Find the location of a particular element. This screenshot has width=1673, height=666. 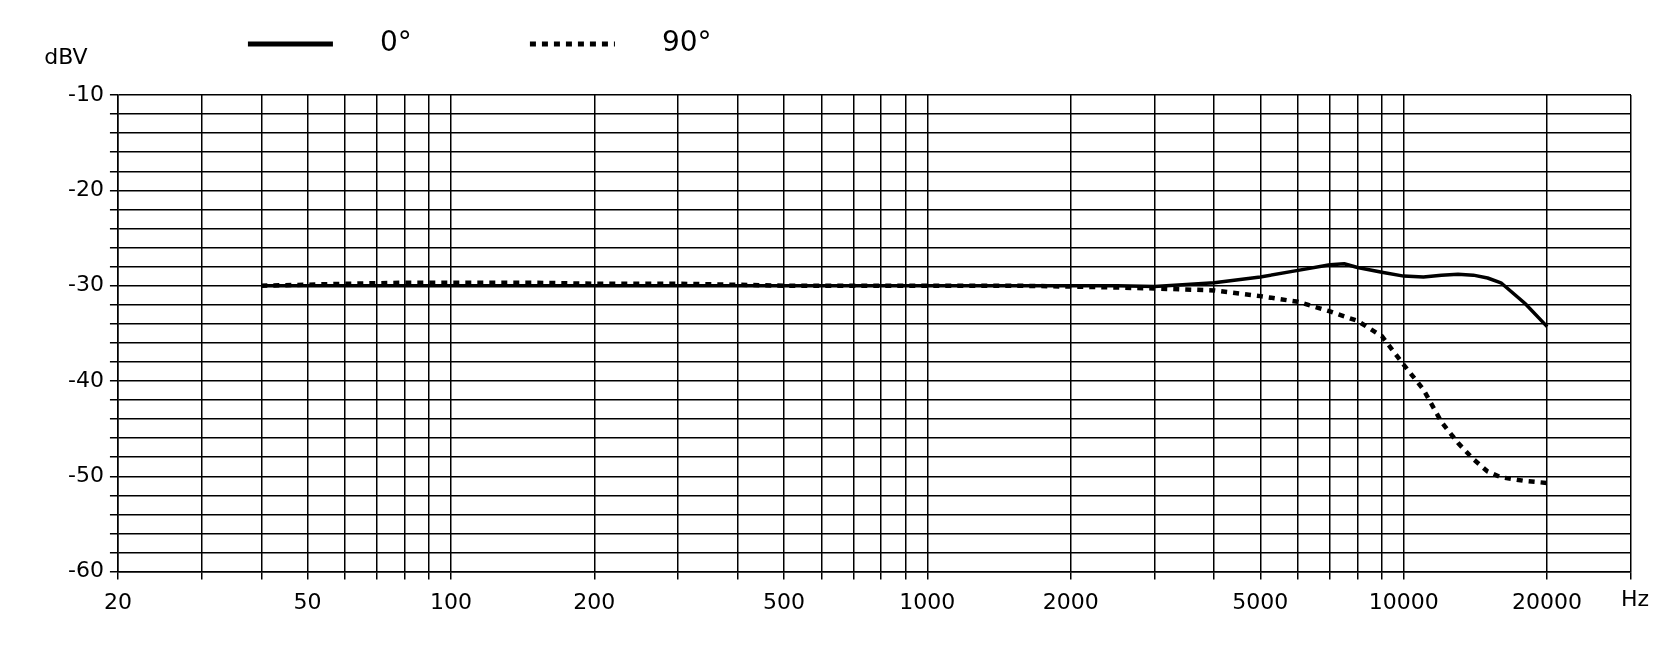

x-tick-label: 200 is located at coordinates (594, 601).